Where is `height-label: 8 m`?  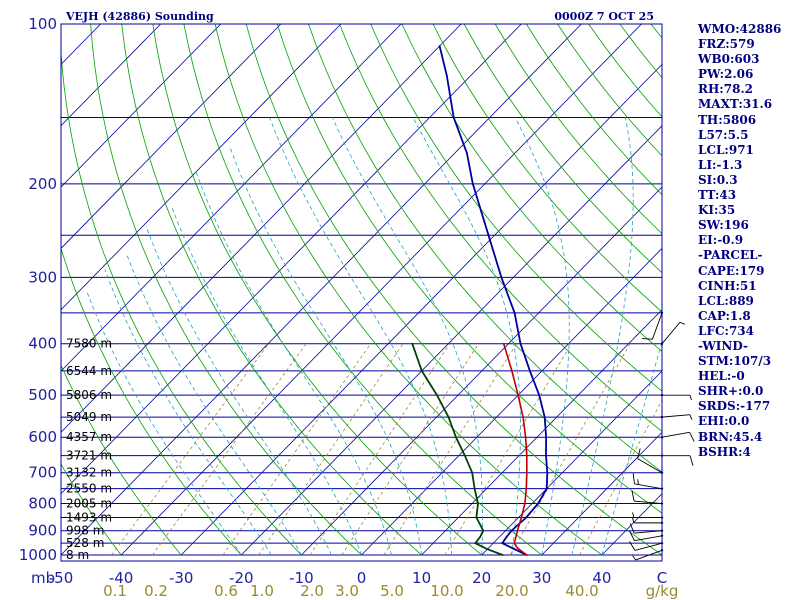
height-label: 8 m is located at coordinates (77, 555).